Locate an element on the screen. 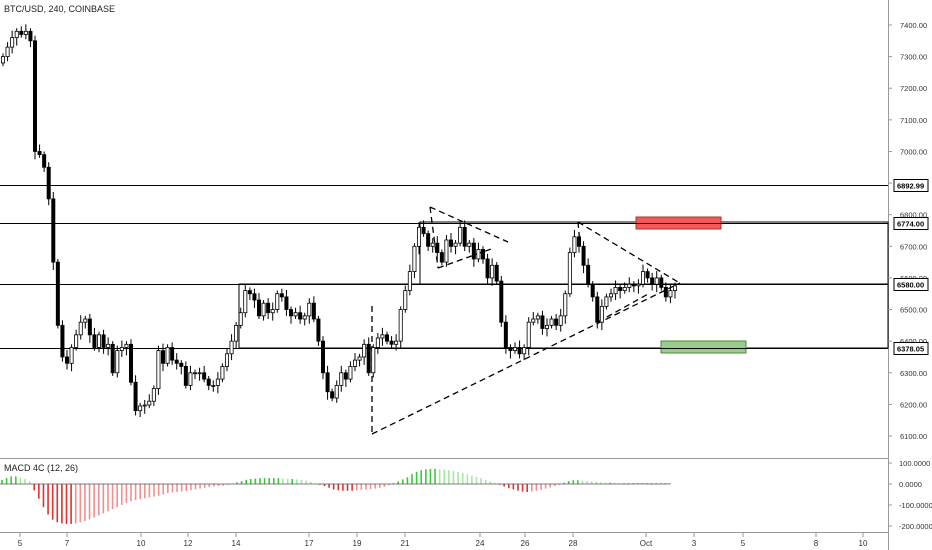 Image resolution: width=932 pixels, height=550 pixels. time-tick-label: 3 is located at coordinates (694, 543).